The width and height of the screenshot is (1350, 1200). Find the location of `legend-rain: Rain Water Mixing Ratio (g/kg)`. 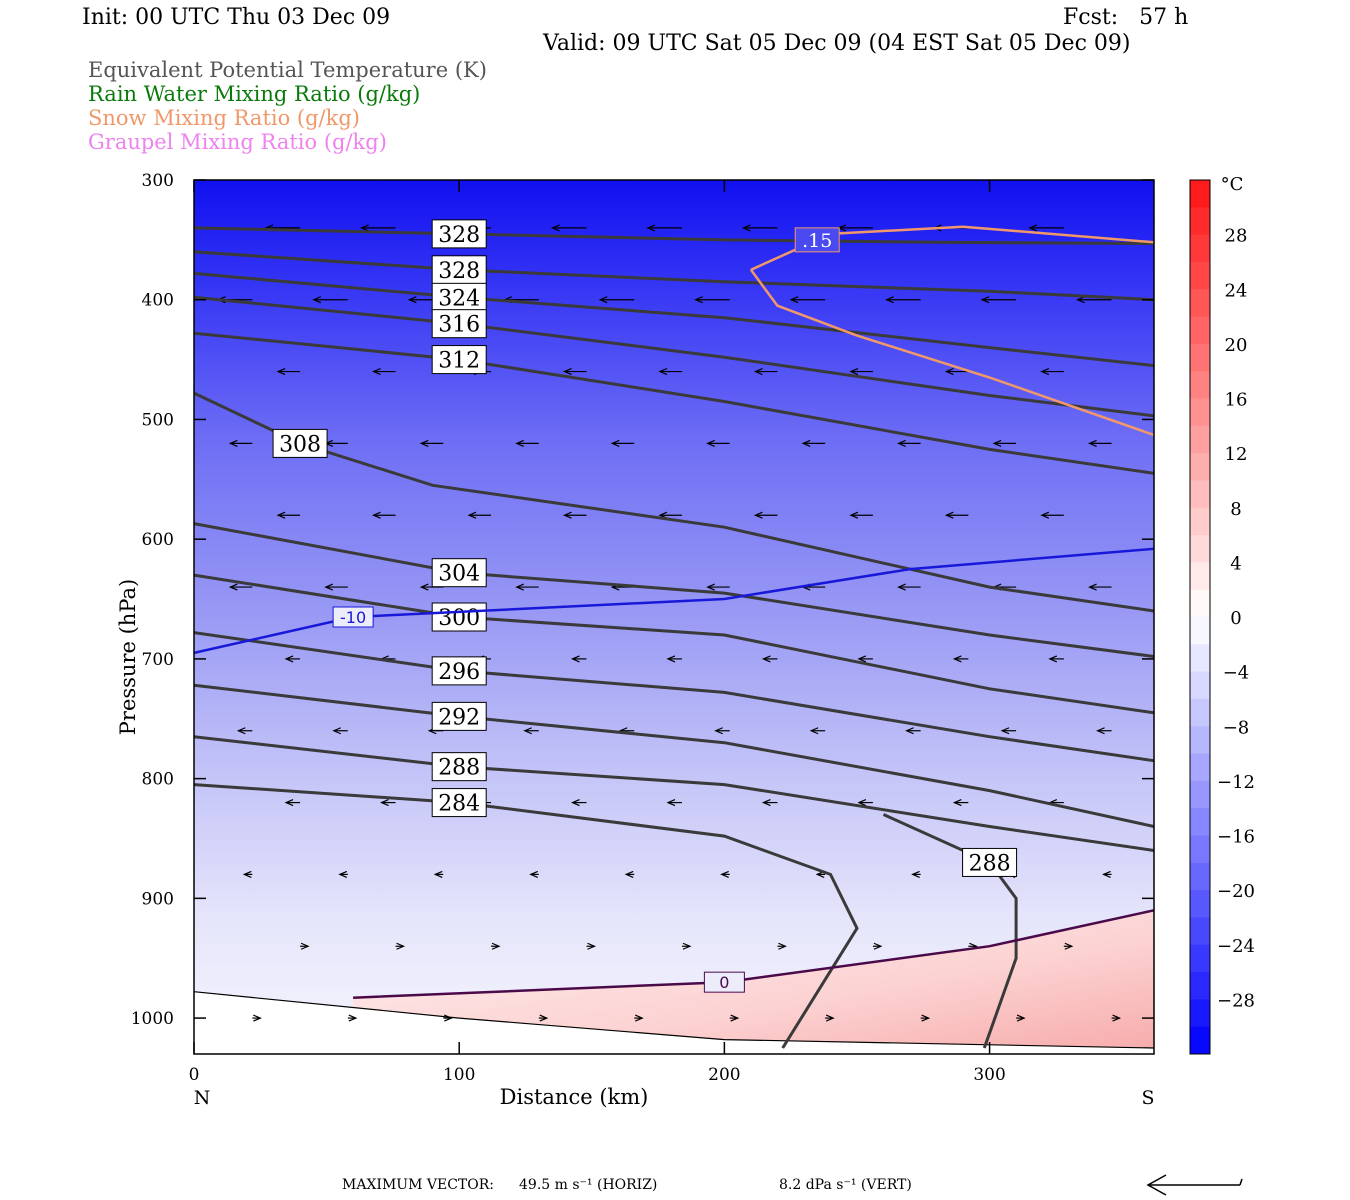

legend-rain: Rain Water Mixing Ratio (g/kg) is located at coordinates (254, 94).